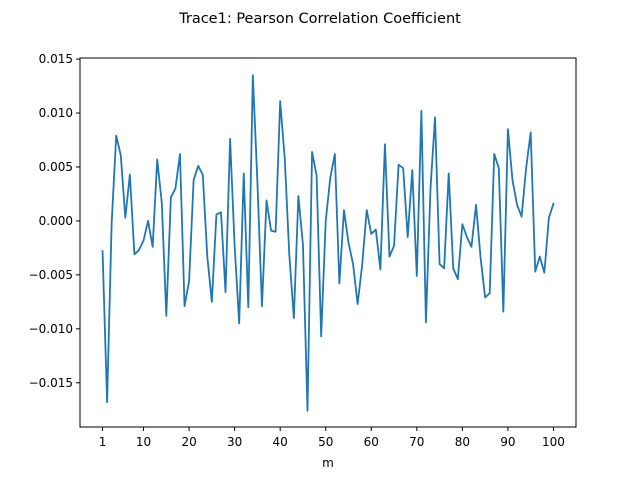  I want to click on chart-title: Trace1: Pearson Correlation Coefficient, so click(319, 19).